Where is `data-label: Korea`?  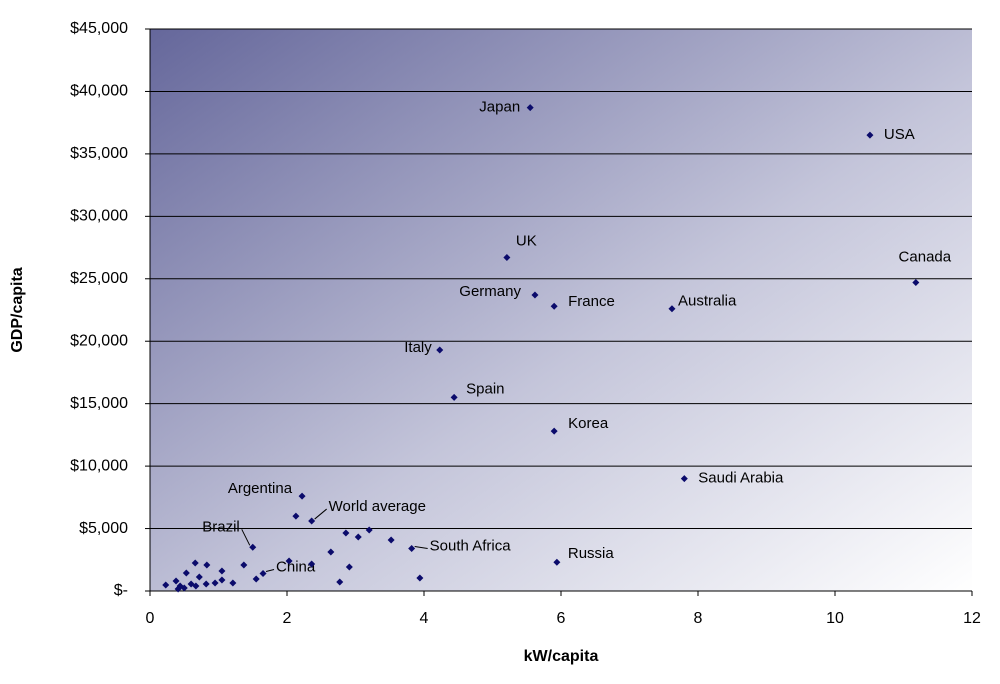
data-label: Korea is located at coordinates (588, 423).